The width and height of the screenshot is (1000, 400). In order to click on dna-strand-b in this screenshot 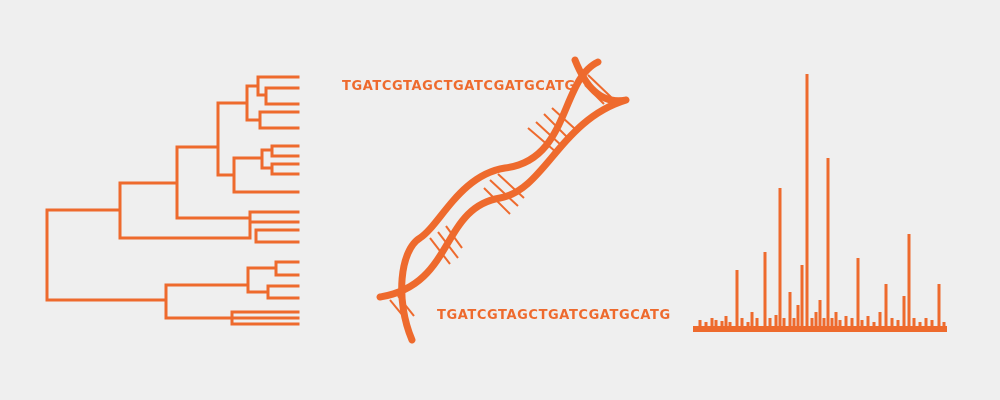, I will do `click(500, 201)`.